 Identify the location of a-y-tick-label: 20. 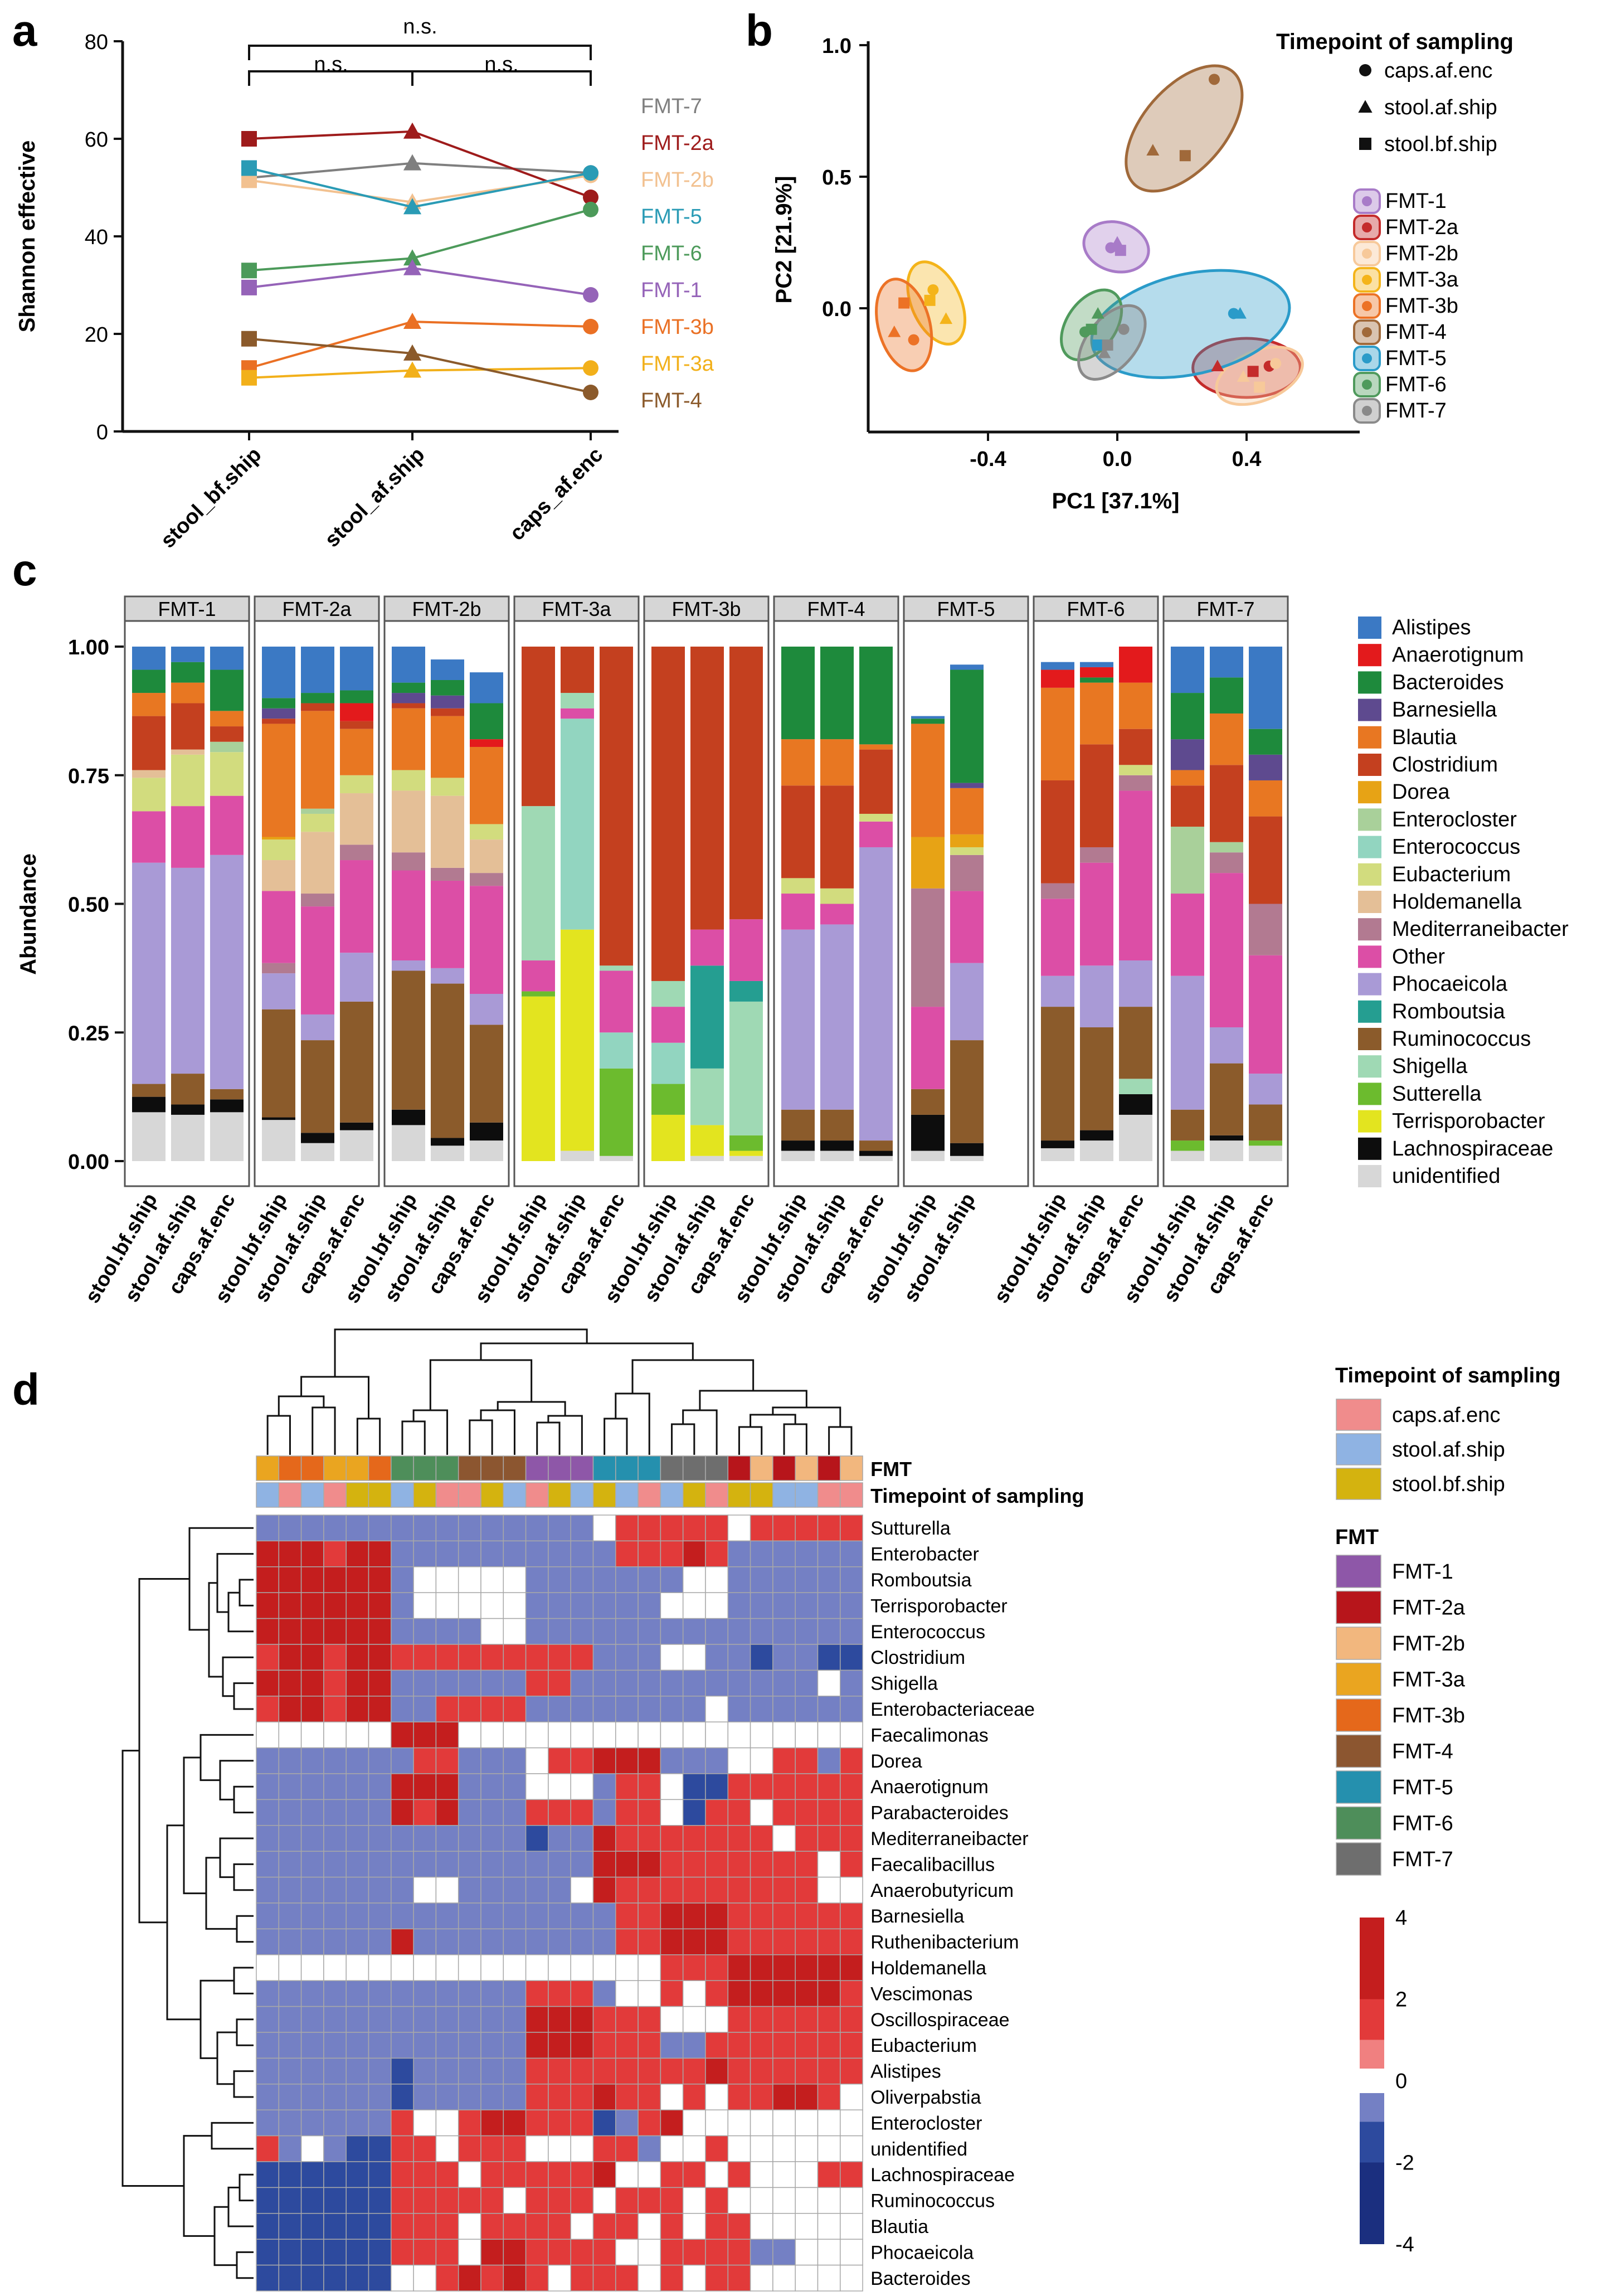
(97, 335).